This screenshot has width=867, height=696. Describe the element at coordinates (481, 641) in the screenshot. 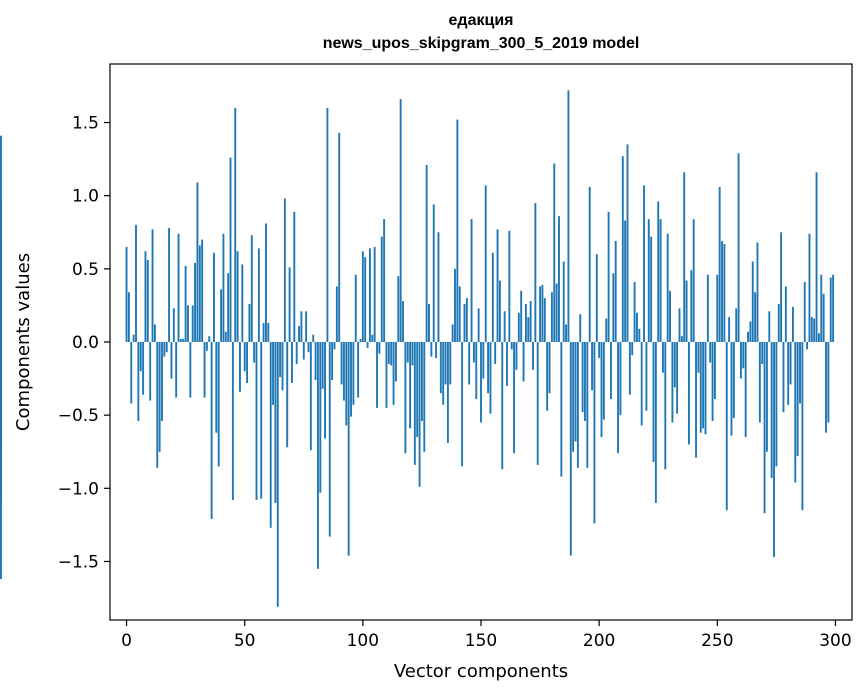

I see `x-tick-label-3: 150` at that location.